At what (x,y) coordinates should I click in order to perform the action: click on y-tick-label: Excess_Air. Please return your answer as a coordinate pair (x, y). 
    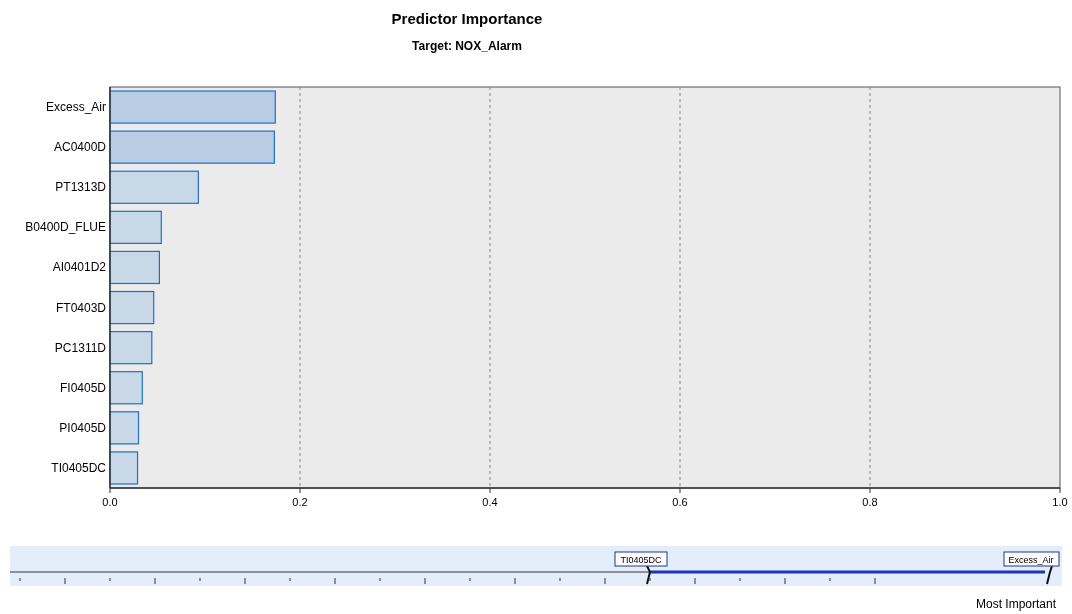
    Looking at the image, I should click on (75, 107).